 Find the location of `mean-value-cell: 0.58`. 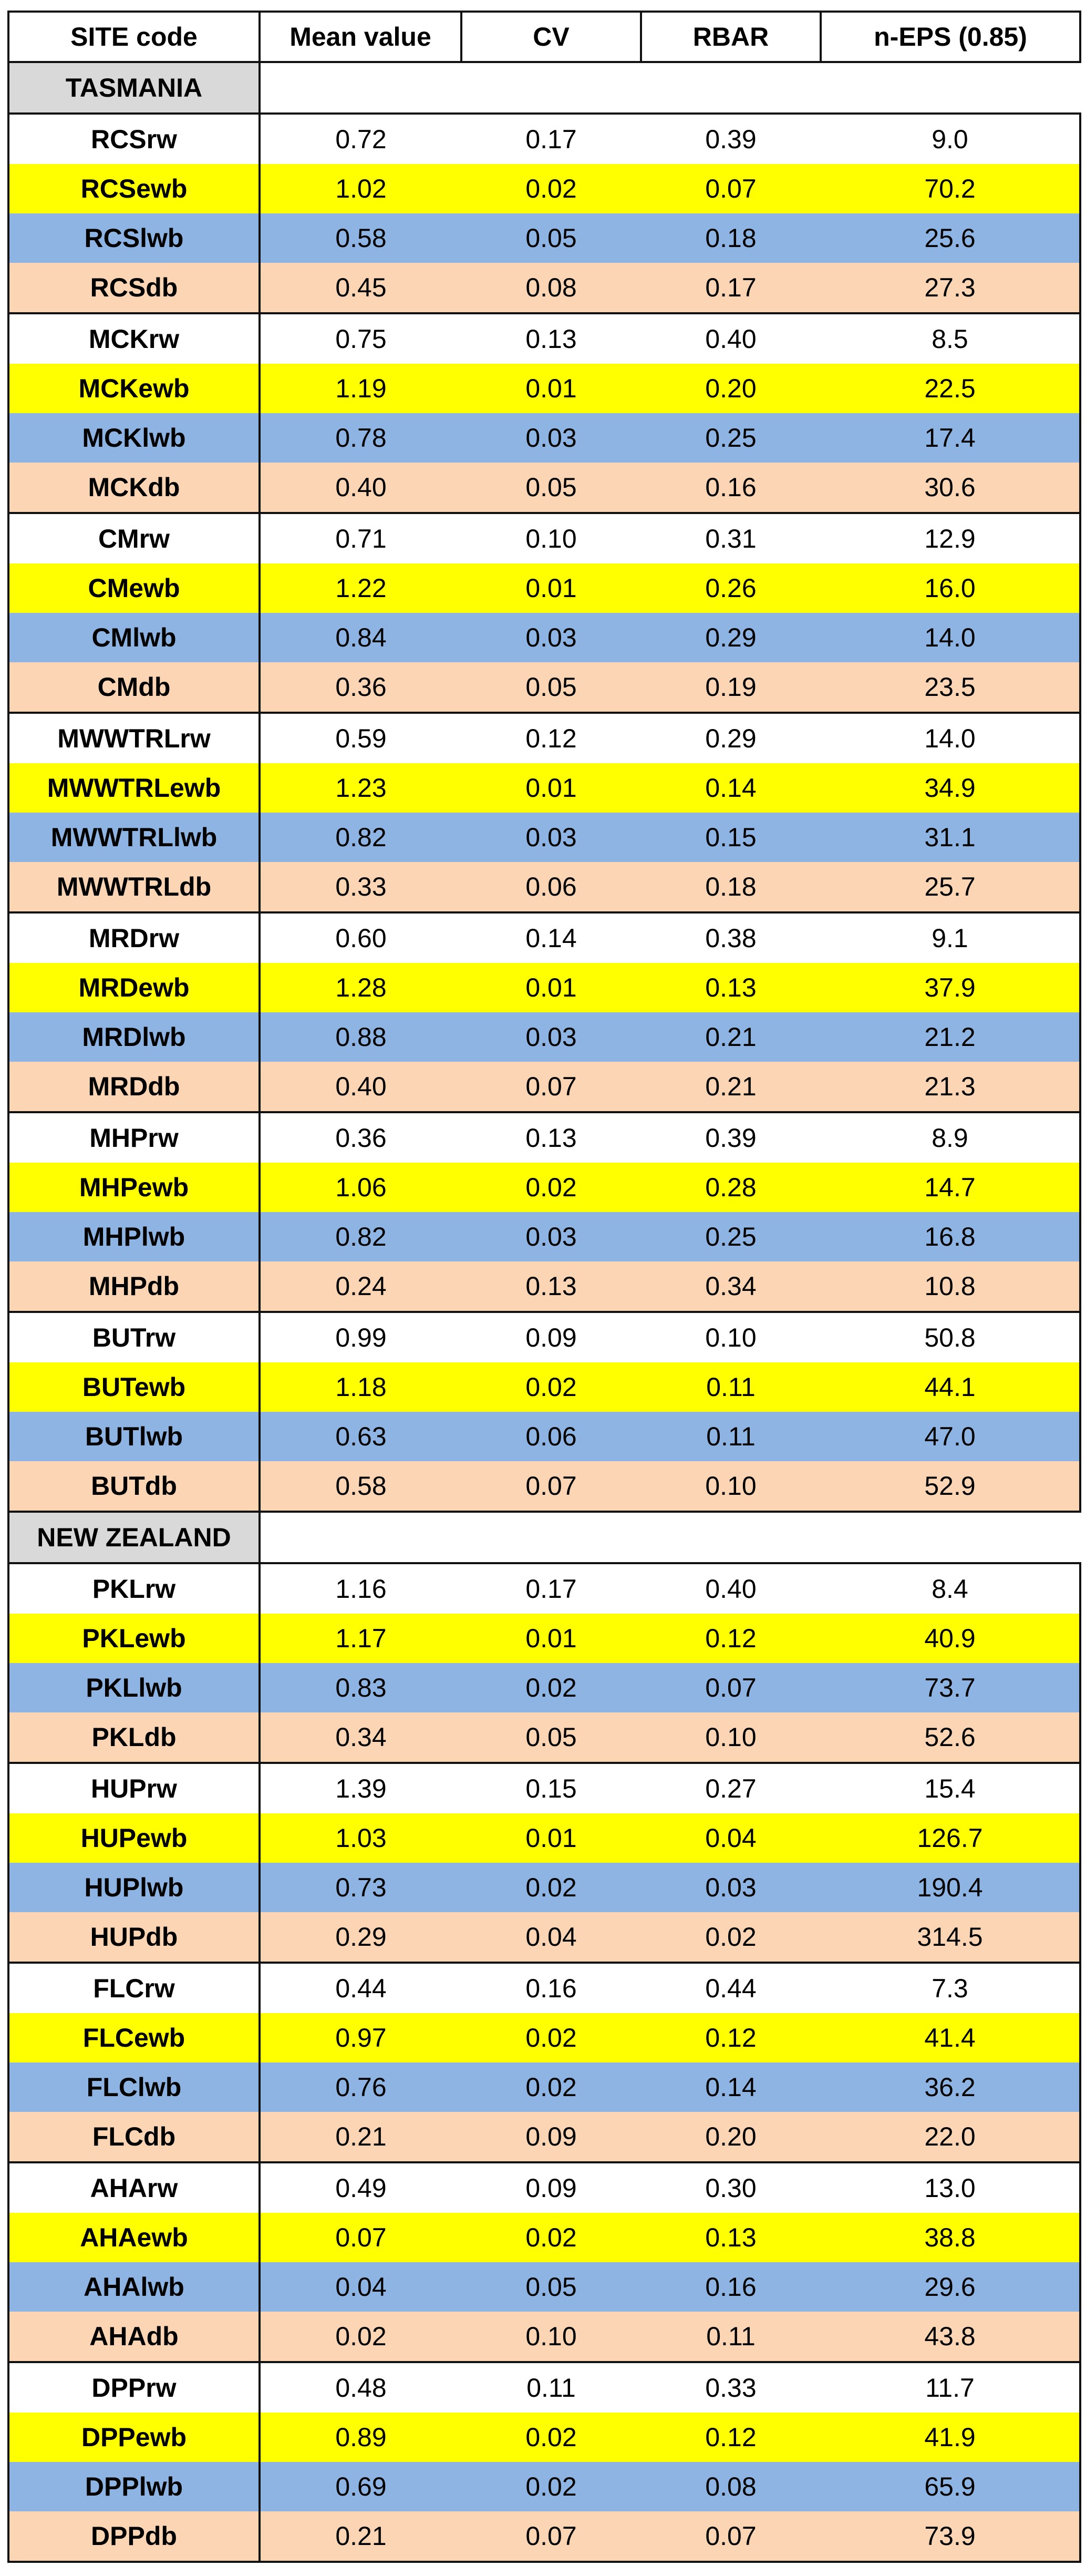

mean-value-cell: 0.58 is located at coordinates (360, 238).